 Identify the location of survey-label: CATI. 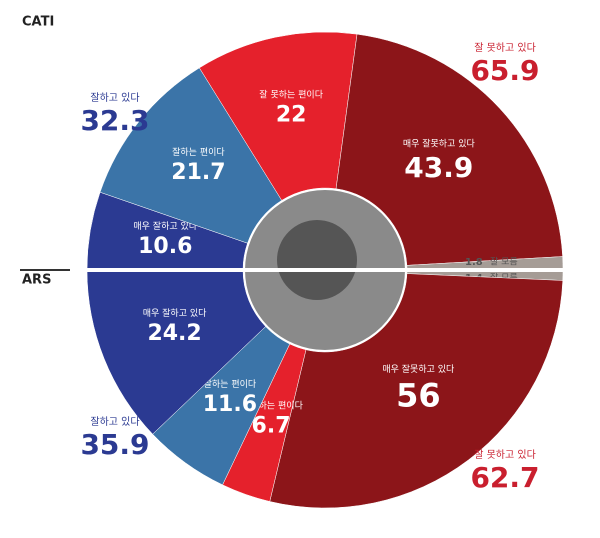
(38, 22).